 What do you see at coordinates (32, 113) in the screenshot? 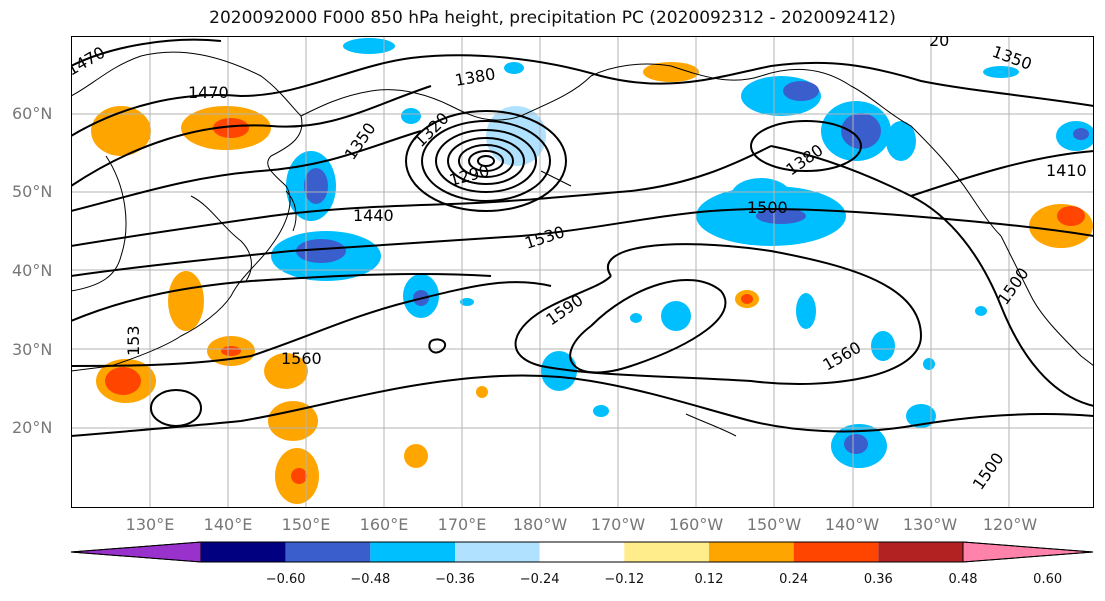
I see `lat-label: 60°N` at bounding box center [32, 113].